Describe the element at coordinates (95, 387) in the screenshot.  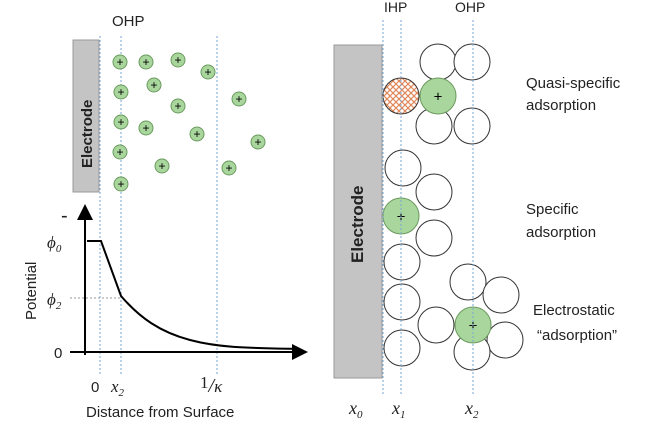
I see `x-zero-label: 0` at that location.